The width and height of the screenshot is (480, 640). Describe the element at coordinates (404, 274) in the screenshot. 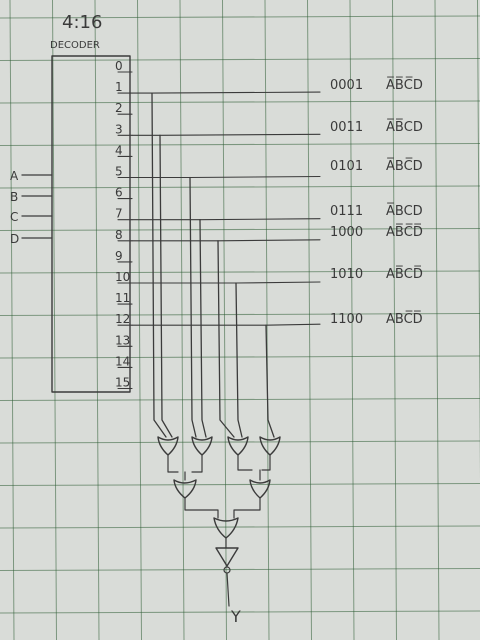

I see `minterm-expression-10: AB̅CD̅` at that location.